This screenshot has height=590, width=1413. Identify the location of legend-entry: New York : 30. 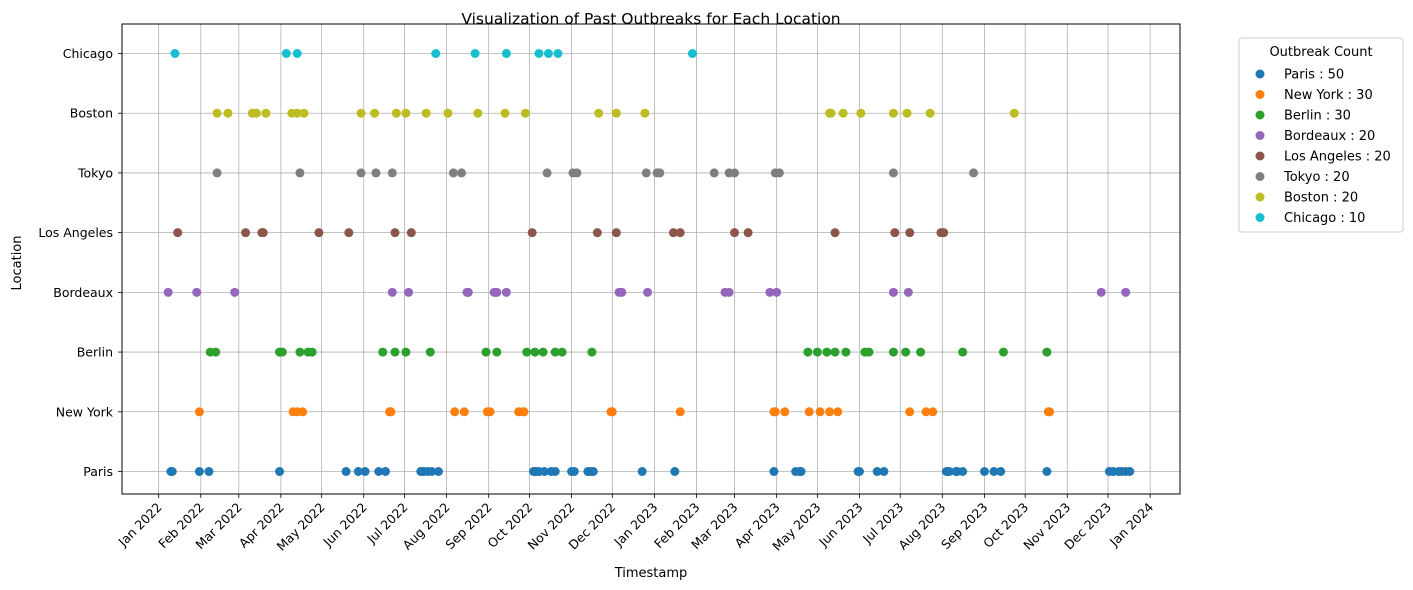
(1328, 95).